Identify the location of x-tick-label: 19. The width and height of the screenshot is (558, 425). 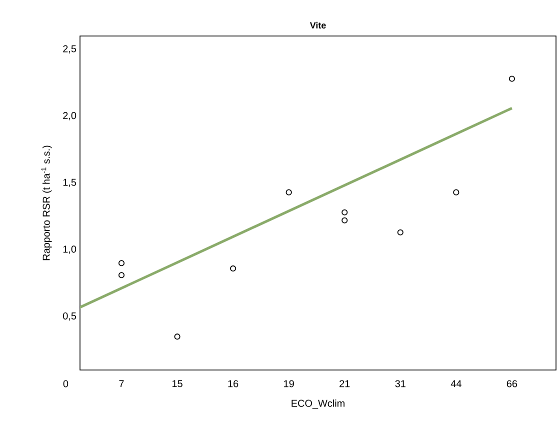
(289, 384).